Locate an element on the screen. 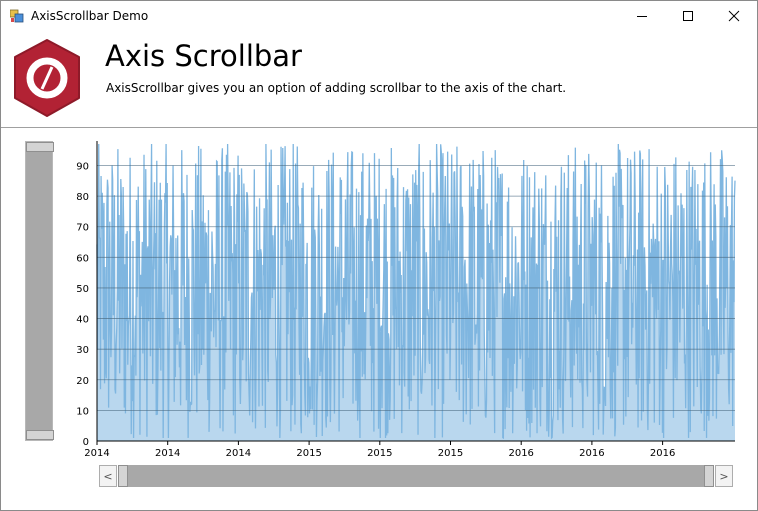  horizontal-scroll-thumb is located at coordinates (416, 476).